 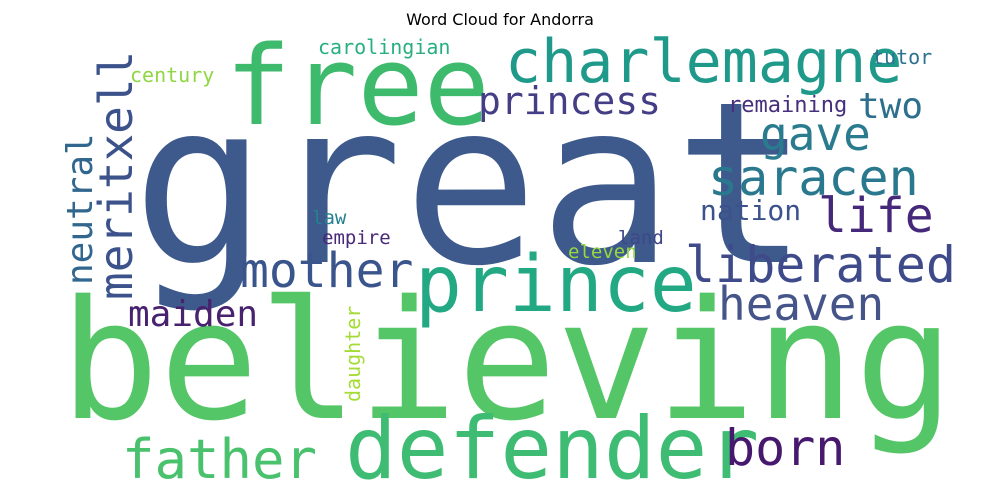 What do you see at coordinates (172, 75) in the screenshot?
I see `word-century: century` at bounding box center [172, 75].